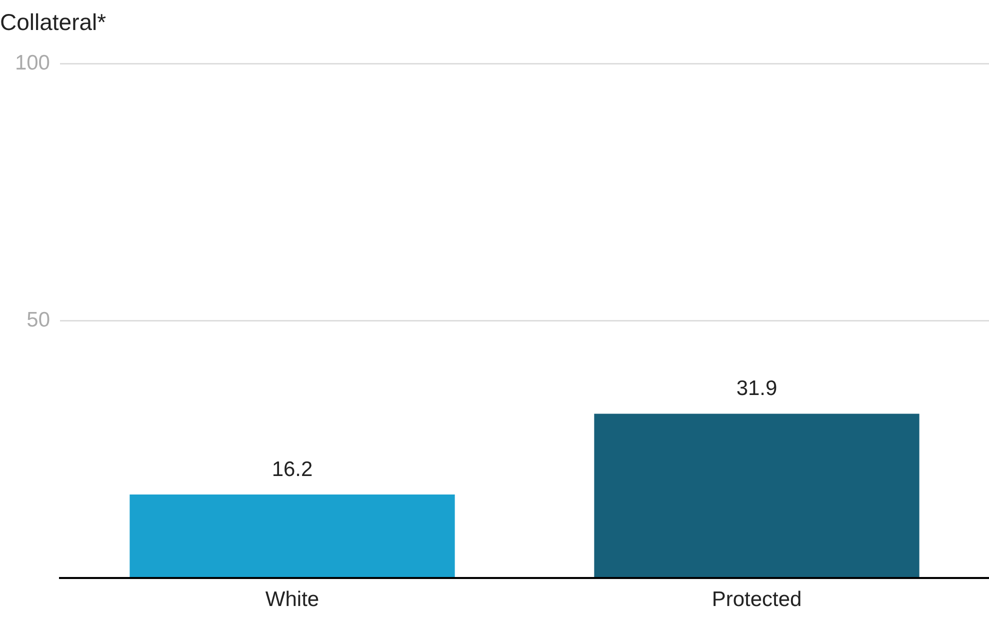 This screenshot has width=989, height=623. What do you see at coordinates (757, 600) in the screenshot?
I see `x-tick-label: Protected` at bounding box center [757, 600].